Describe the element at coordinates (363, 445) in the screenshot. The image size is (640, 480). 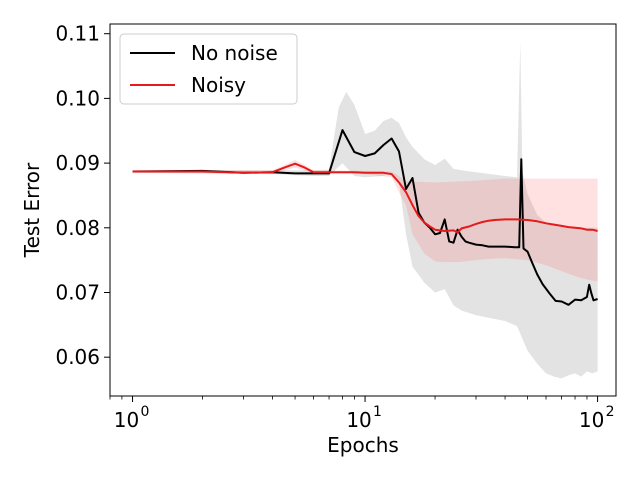
I see `x-axis-label: Epochs` at that location.